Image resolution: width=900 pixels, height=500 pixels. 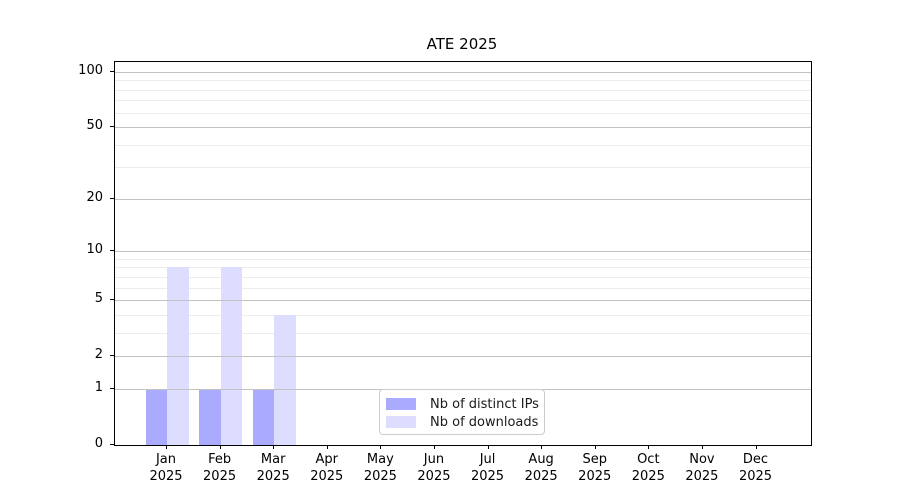 What do you see at coordinates (273, 459) in the screenshot?
I see `x-tick-month: Mar` at bounding box center [273, 459].